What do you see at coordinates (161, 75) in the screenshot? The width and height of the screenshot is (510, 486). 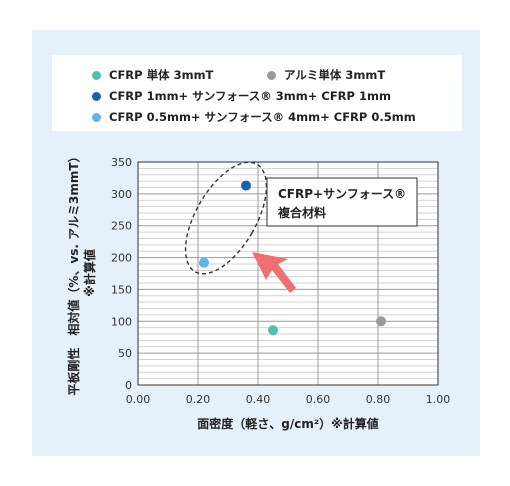 I see `legend-label: CFRP 単体 3mmT` at bounding box center [161, 75].